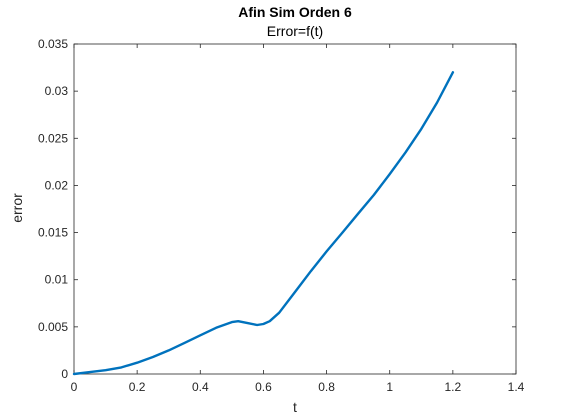 The image size is (570, 420). Describe the element at coordinates (516, 387) in the screenshot. I see `x-tick-label: 1.4` at that location.